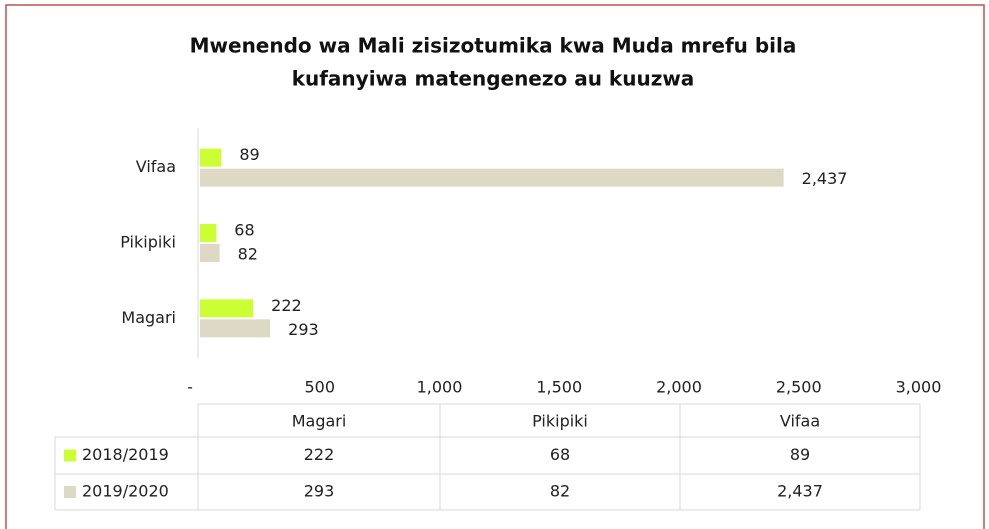 The height and width of the screenshot is (529, 989). I want to click on x-tick-label: 2,000, so click(679, 387).